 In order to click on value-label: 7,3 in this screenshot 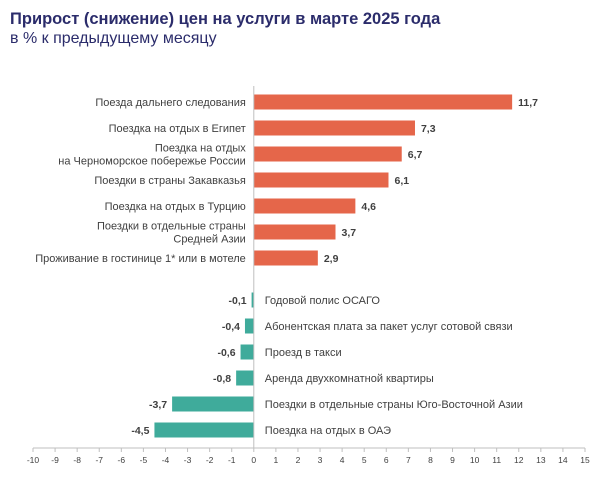, I will do `click(428, 129)`.